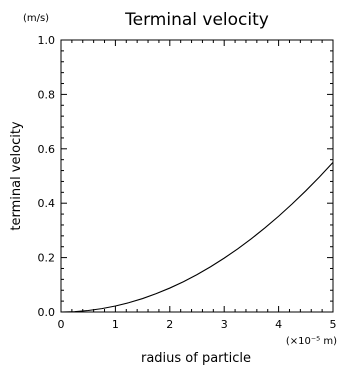 The image size is (340, 373). Describe the element at coordinates (47, 94) in the screenshot. I see `y-tick-label: 0.8` at that location.